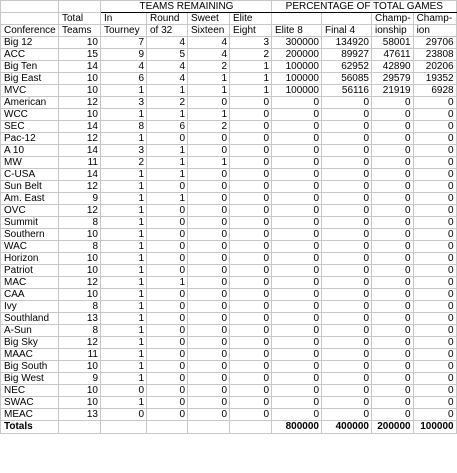  I want to click on cell-pct-elite8: 100000, so click(296, 78).